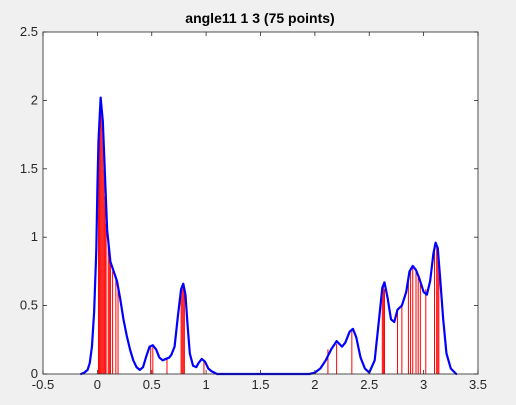  Describe the element at coordinates (29, 31) in the screenshot. I see `y-tick-label: 2.5` at that location.